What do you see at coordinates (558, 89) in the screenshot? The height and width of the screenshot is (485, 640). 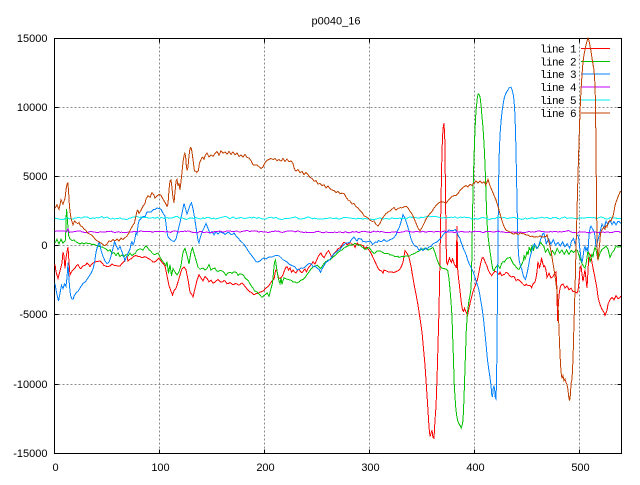 I see `svg-text: line 4` at bounding box center [558, 89].